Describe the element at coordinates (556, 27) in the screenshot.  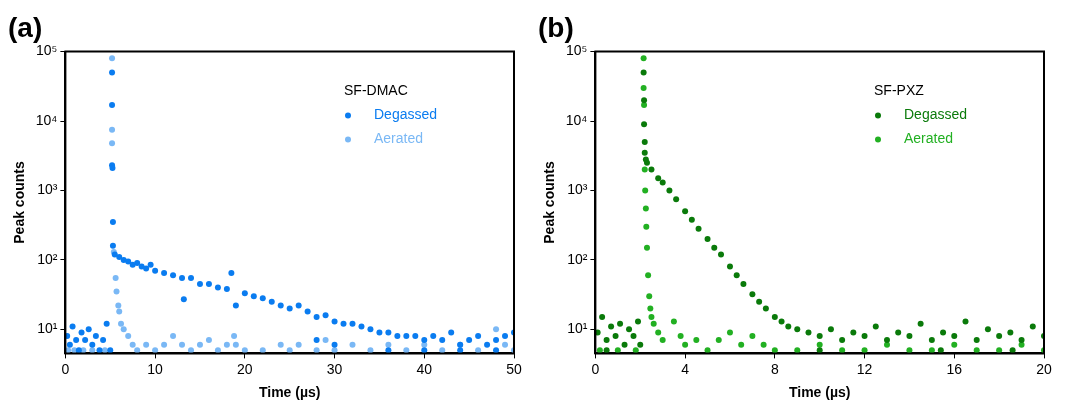
I see `chart-title: (b)` at that location.